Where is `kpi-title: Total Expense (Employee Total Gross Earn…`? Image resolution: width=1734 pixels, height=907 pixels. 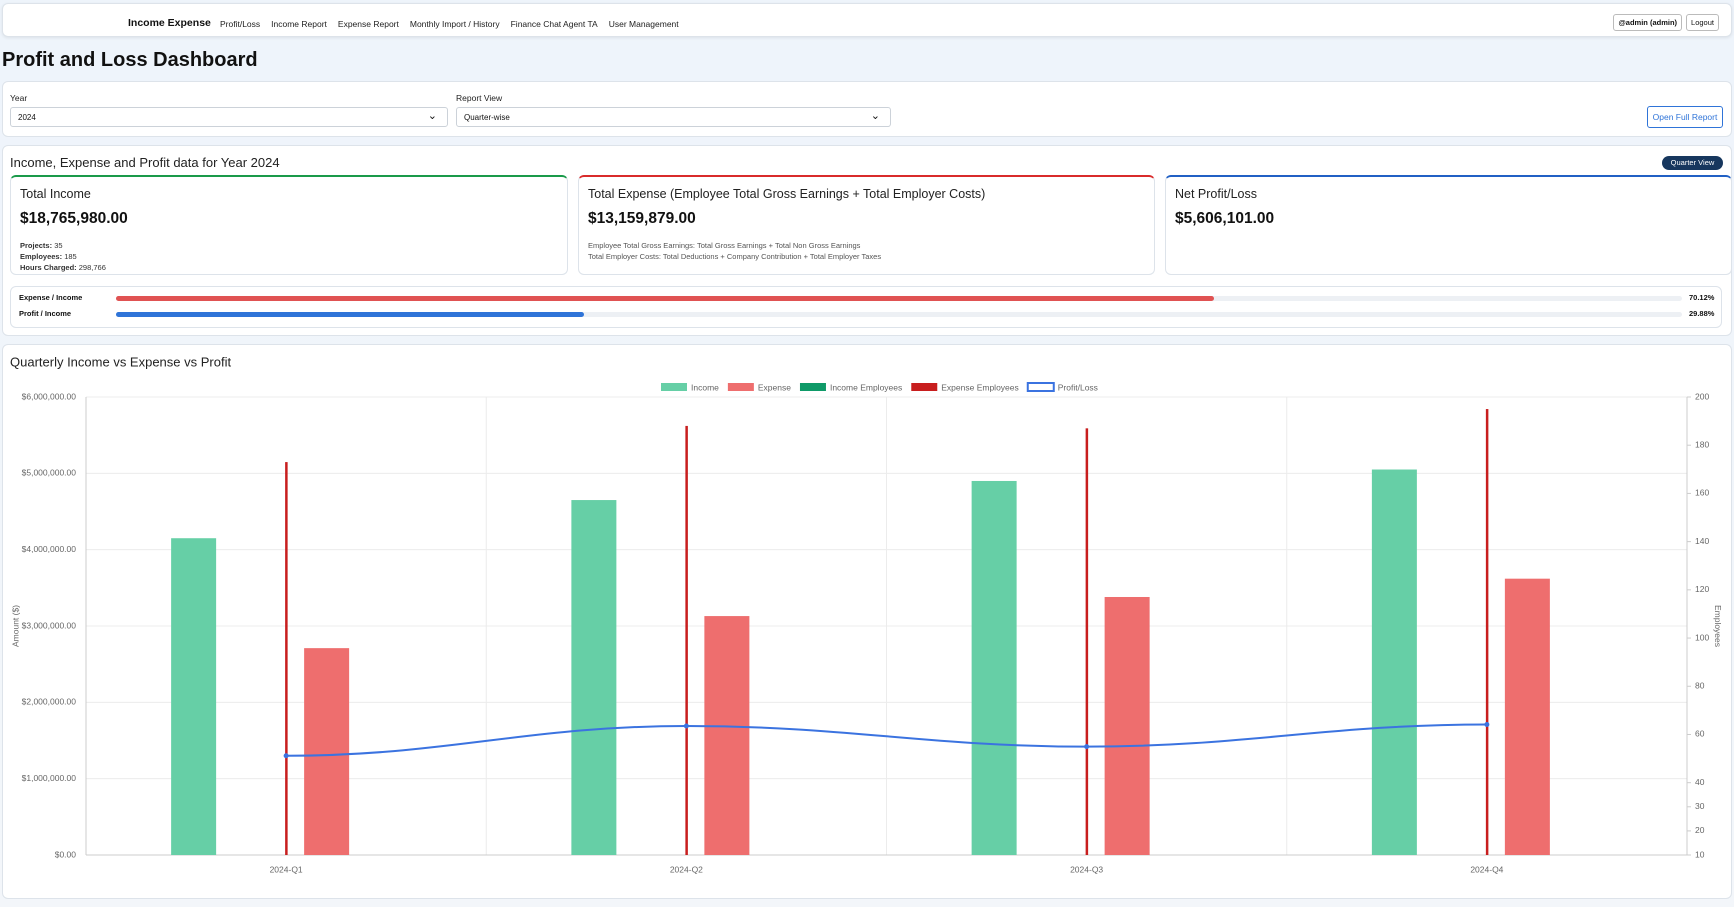
kpi-title: Total Expense (Employee Total Gross Earn… is located at coordinates (787, 194).